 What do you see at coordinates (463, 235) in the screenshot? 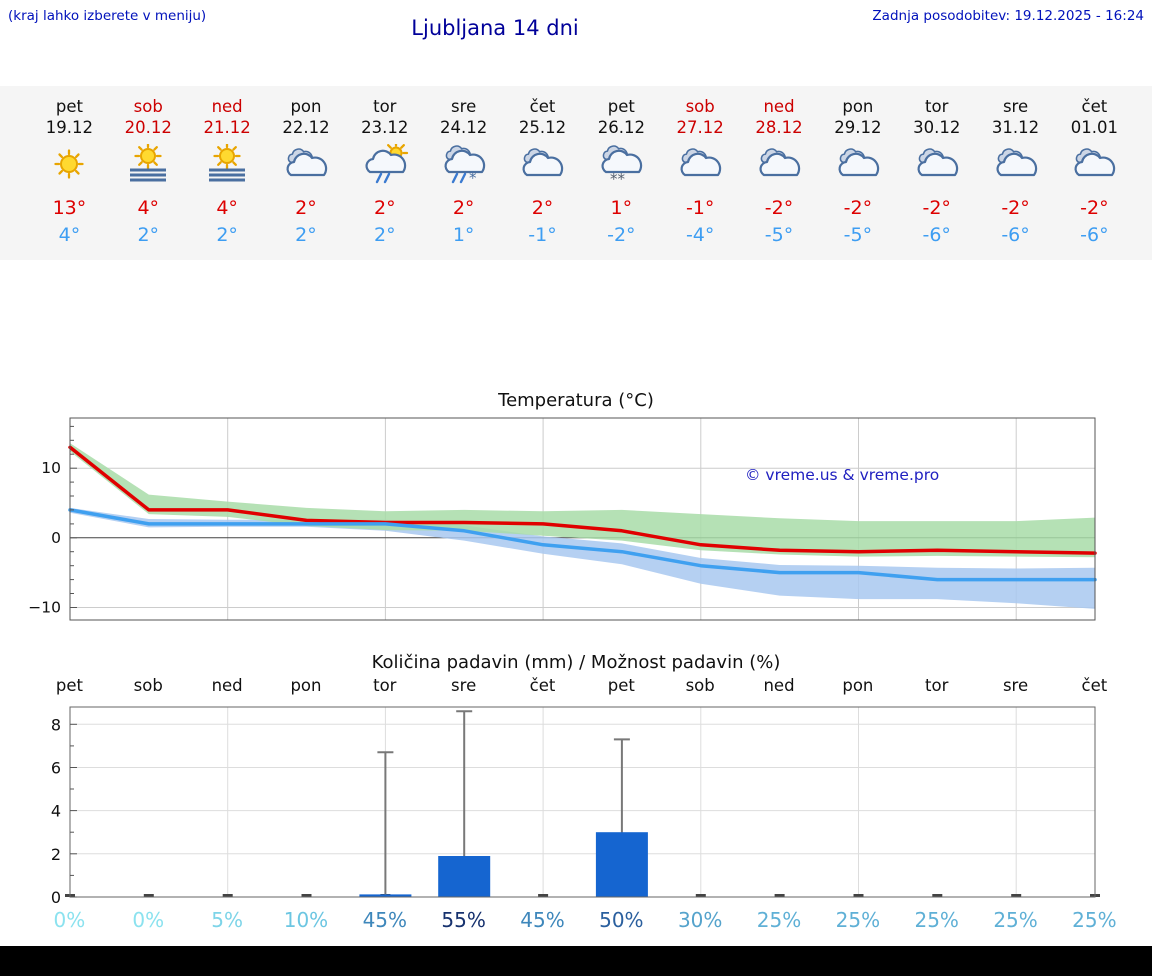
I see `low-temp: 1°` at bounding box center [463, 235].